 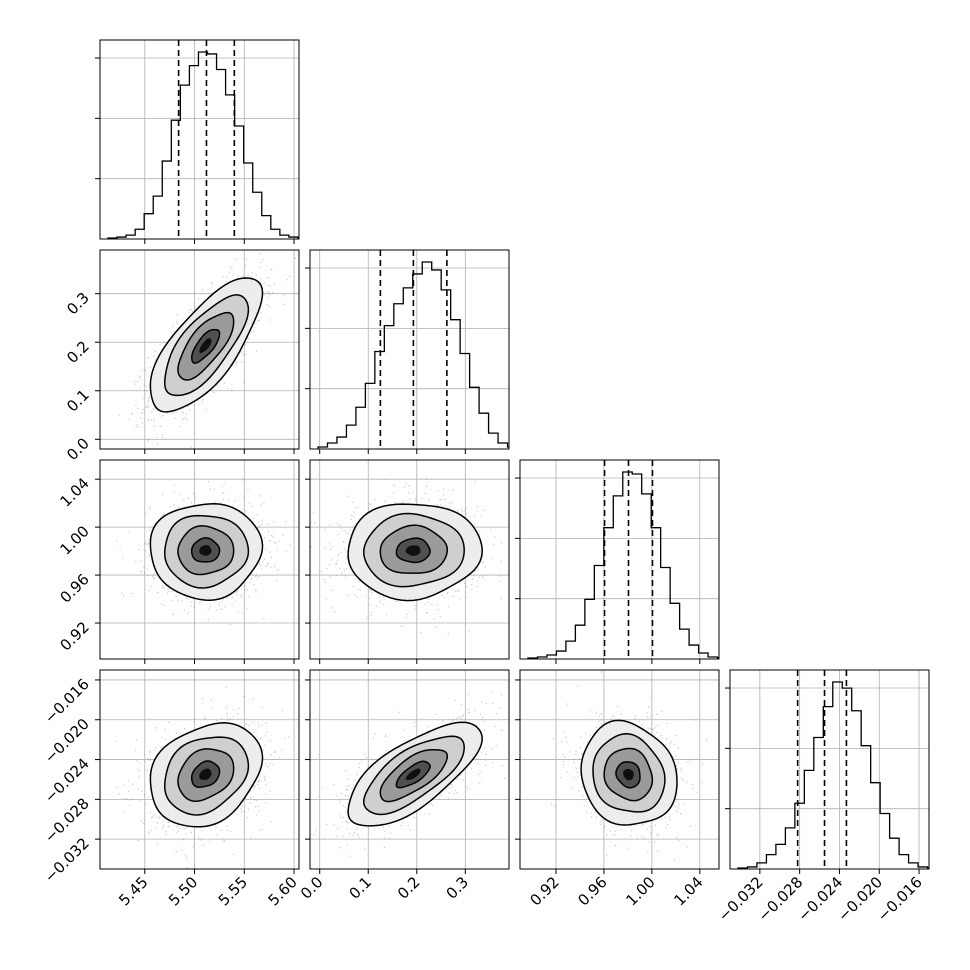 What do you see at coordinates (78, 401) in the screenshot?
I see `y-tick-label: 0.1` at bounding box center [78, 401].